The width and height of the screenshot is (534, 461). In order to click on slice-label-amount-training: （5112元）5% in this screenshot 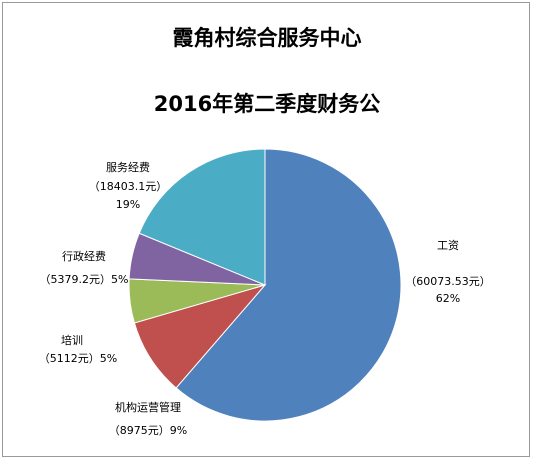, I will do `click(78, 358)`.